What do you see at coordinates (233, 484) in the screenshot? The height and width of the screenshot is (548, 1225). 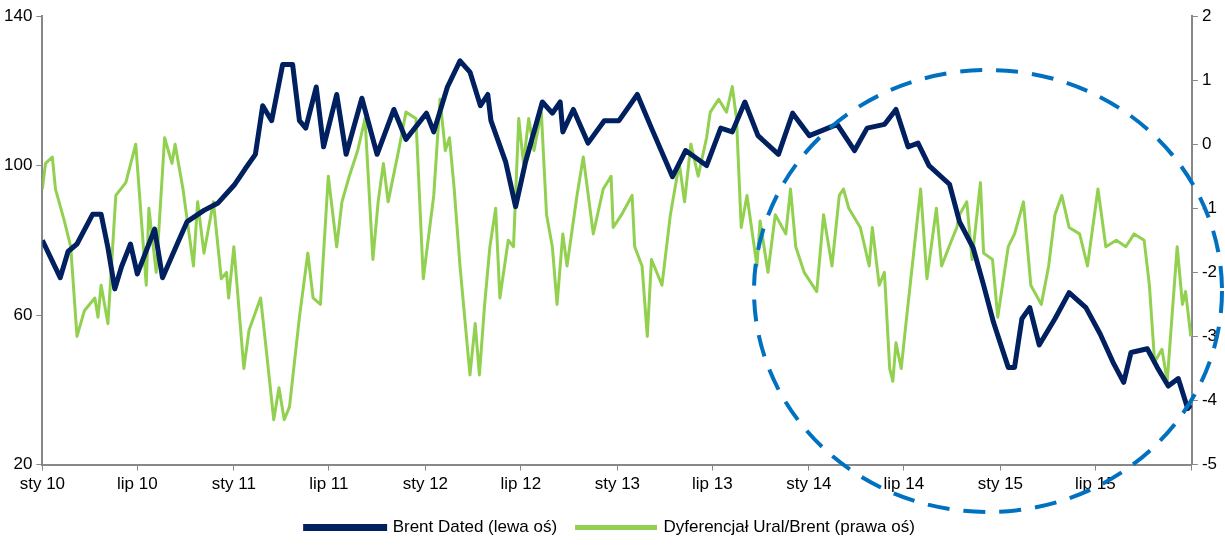 I see `x-tick-label: sty 11` at bounding box center [233, 484].